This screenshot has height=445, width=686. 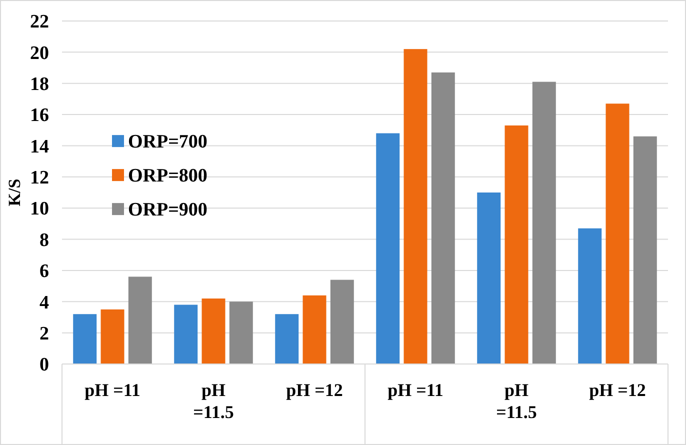 I want to click on legend-label: ORP=900, so click(x=168, y=210).